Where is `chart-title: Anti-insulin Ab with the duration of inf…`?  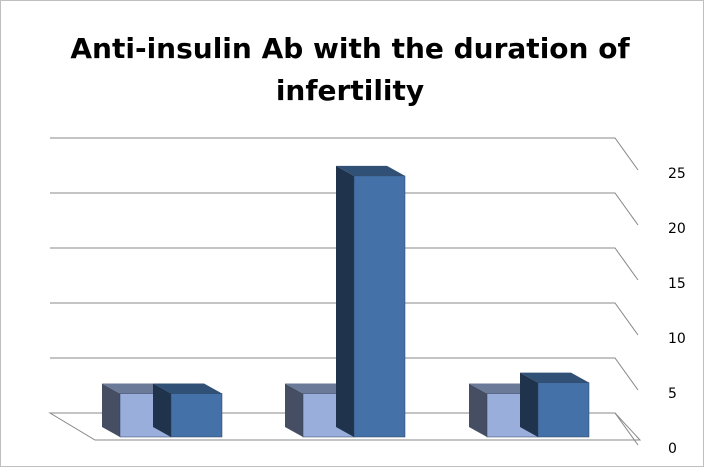
chart-title: Anti-insulin Ab with the duration of inf… is located at coordinates (350, 69).